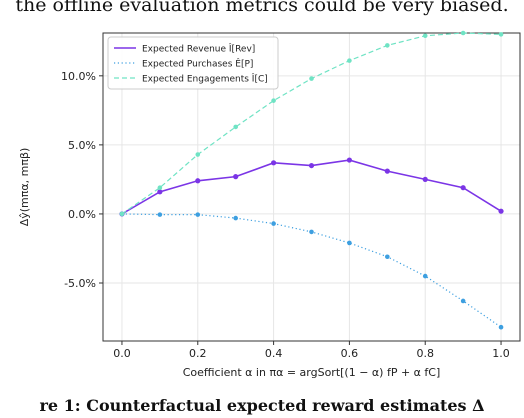 The height and width of the screenshot is (418, 524). I want to click on y-tick-label: 0.0%, so click(82, 214).